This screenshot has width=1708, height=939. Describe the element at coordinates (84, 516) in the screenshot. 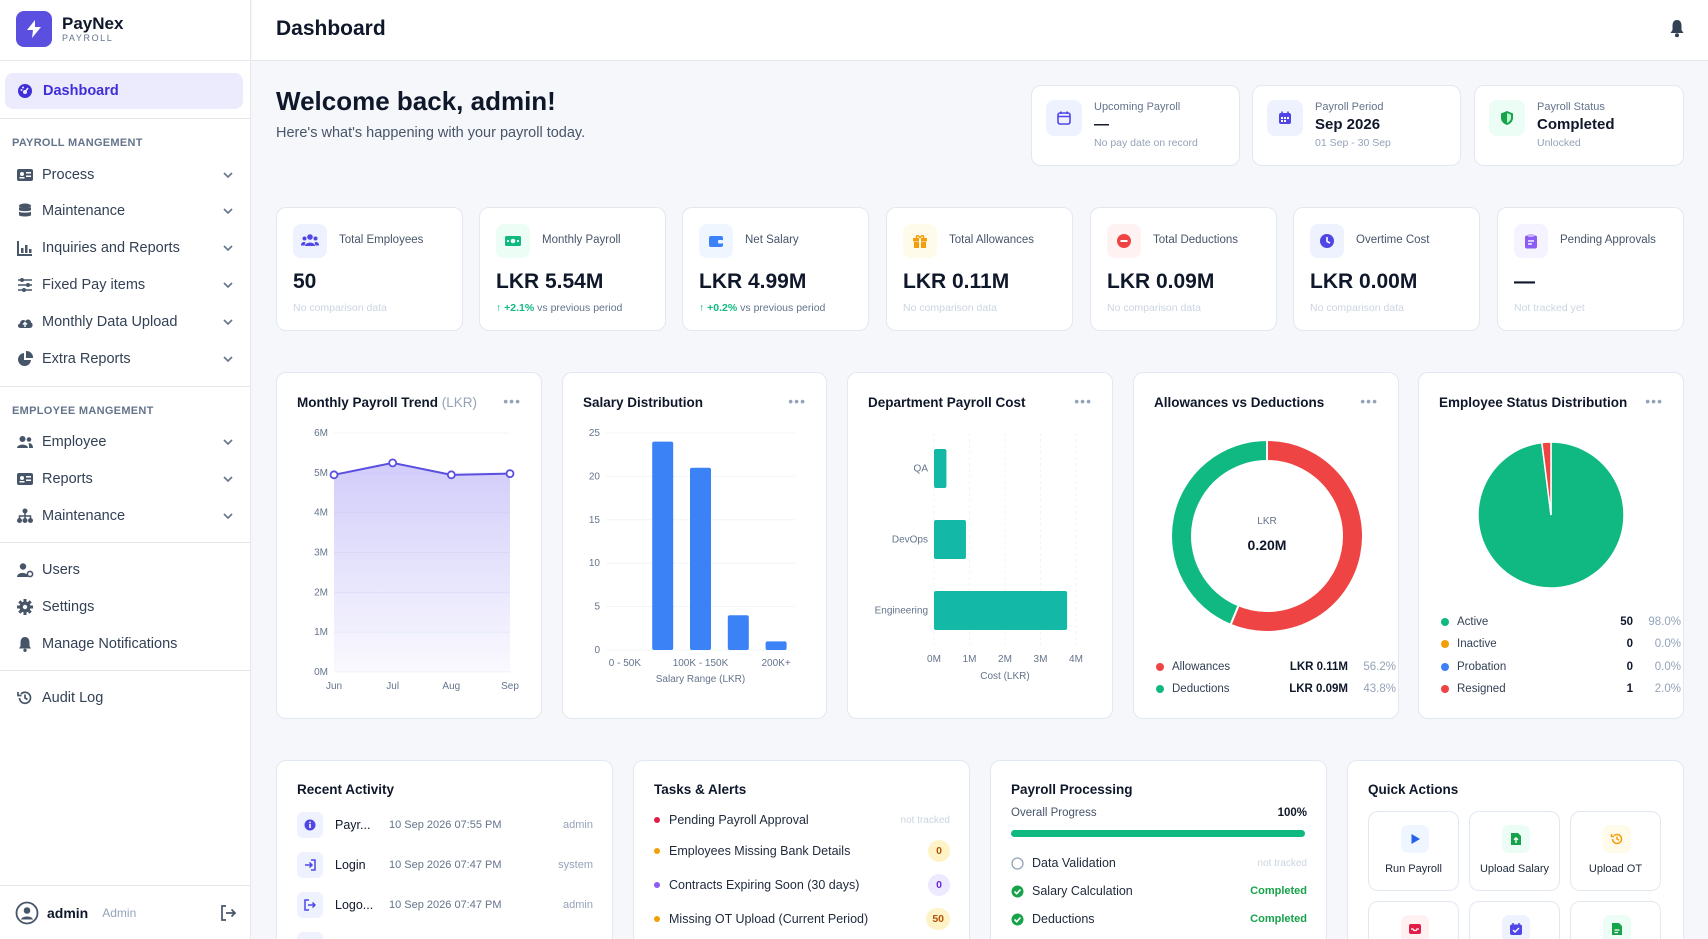

I see `sidebar-item-label: Maintenance` at that location.